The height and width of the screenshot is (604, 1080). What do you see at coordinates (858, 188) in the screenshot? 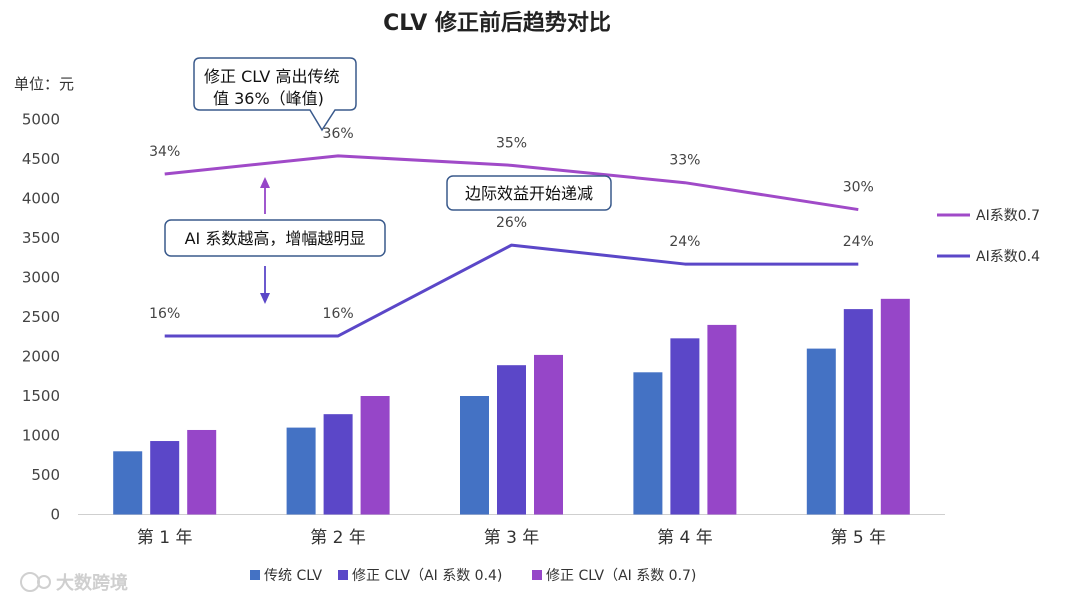
I see `data-label: 30%` at bounding box center [858, 188].